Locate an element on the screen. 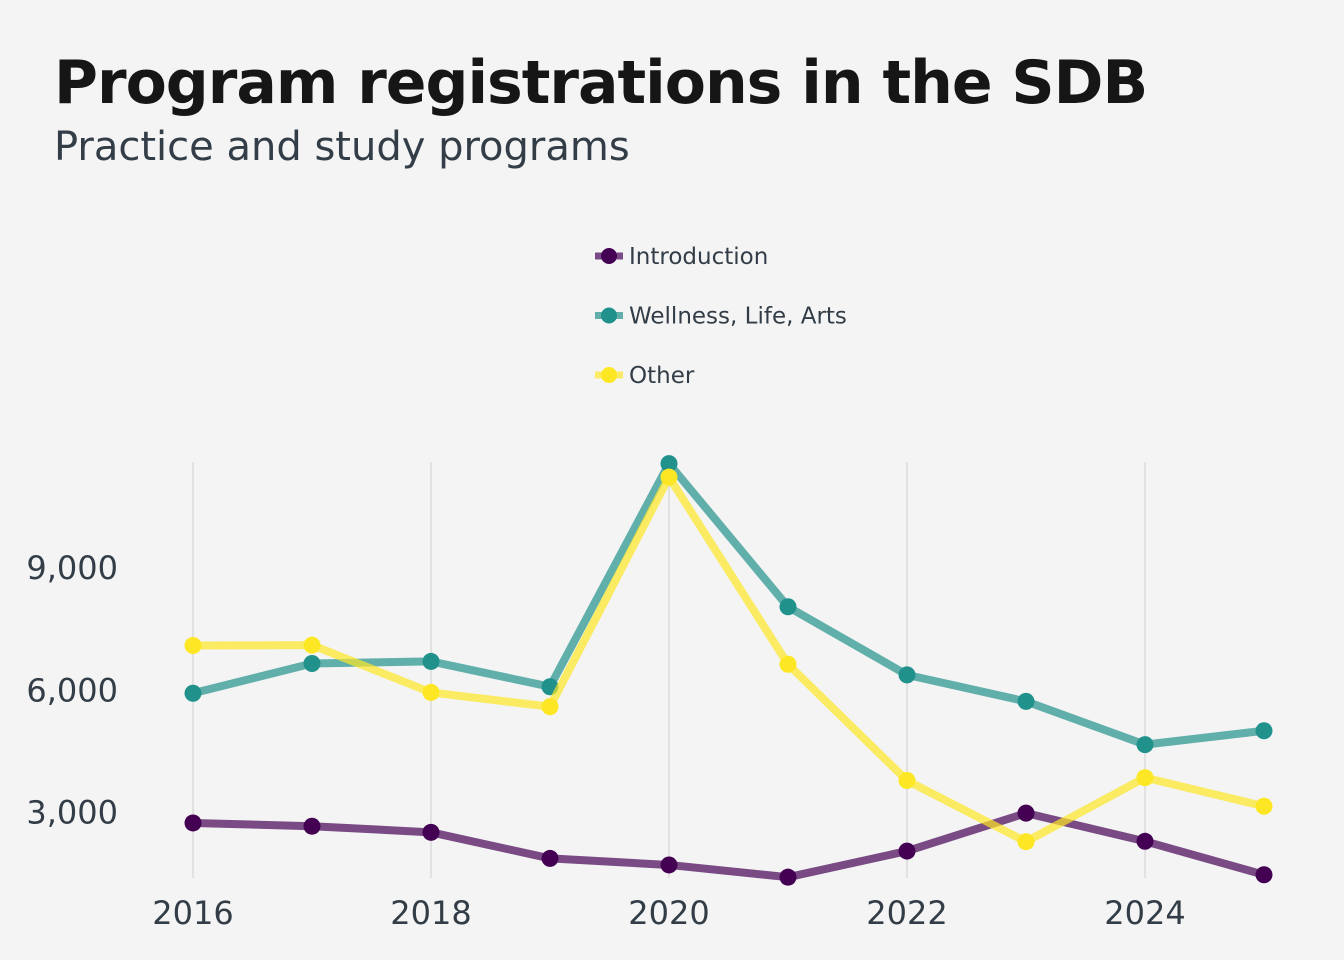 The image size is (1344, 960). y-tick-label: 6,000 is located at coordinates (72, 690).